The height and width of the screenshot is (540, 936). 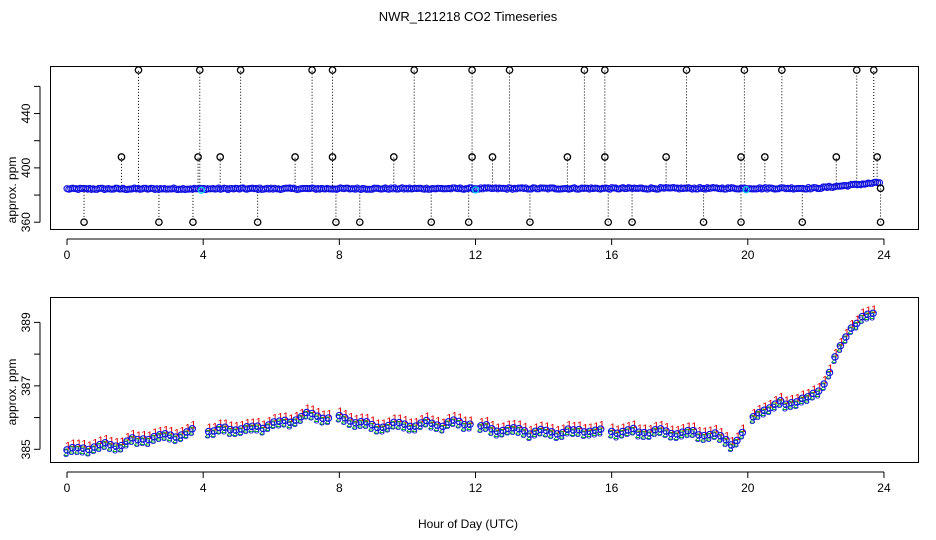 I want to click on top-y-axis: 360 400 440, so click(x=30, y=158).